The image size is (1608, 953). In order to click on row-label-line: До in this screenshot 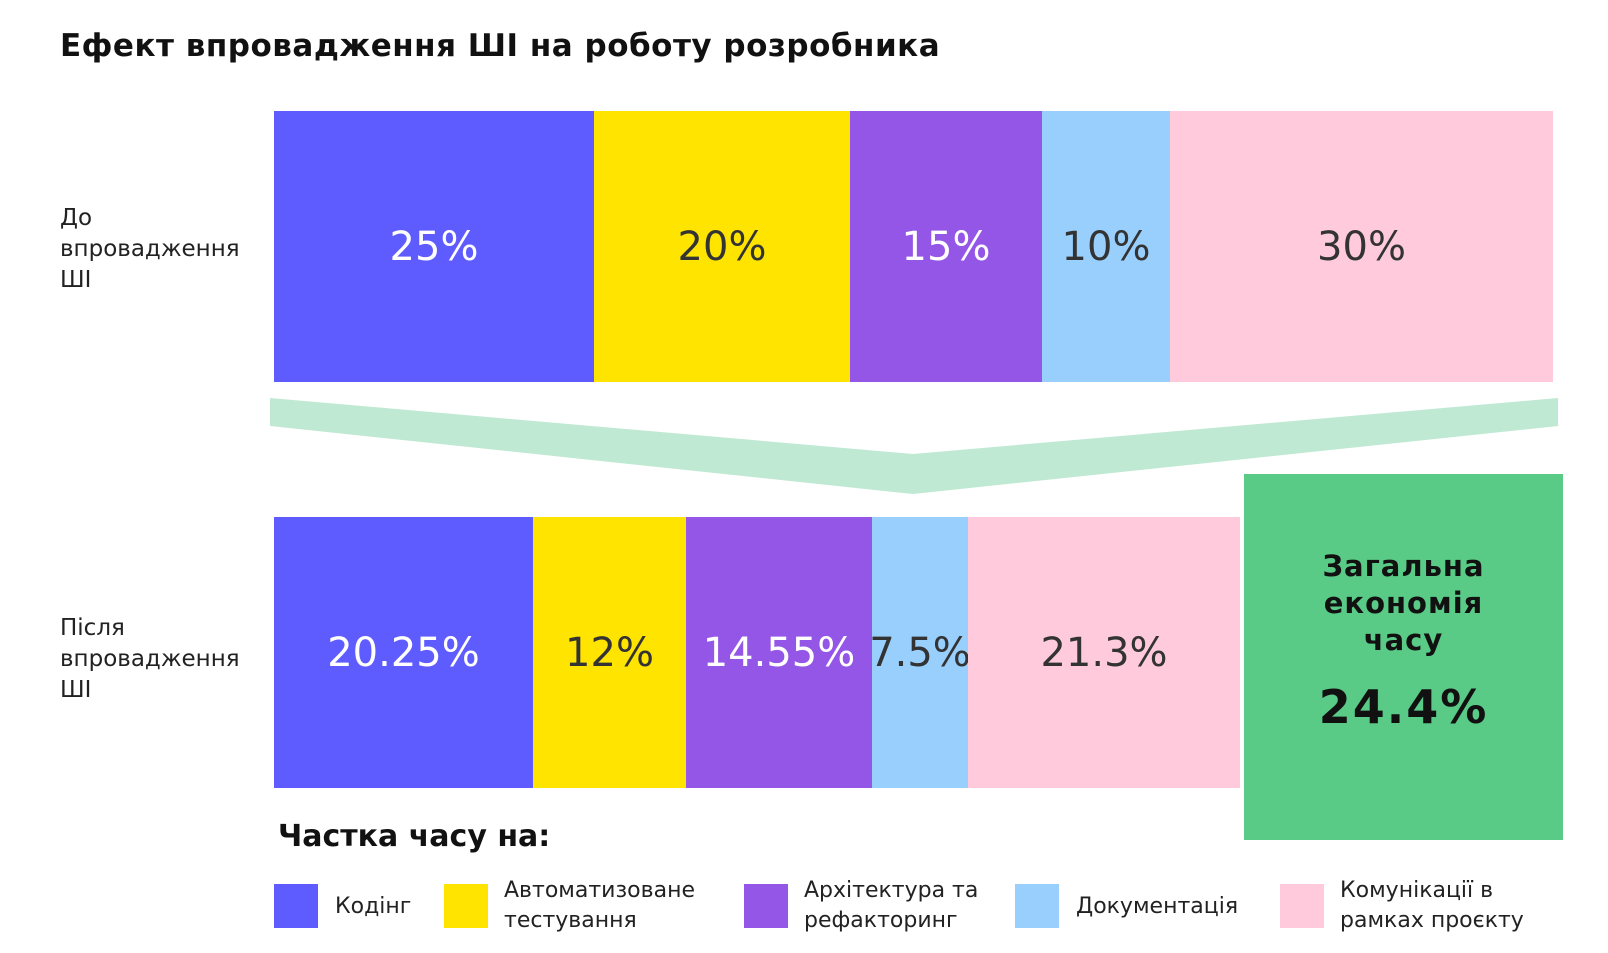, I will do `click(76, 218)`.